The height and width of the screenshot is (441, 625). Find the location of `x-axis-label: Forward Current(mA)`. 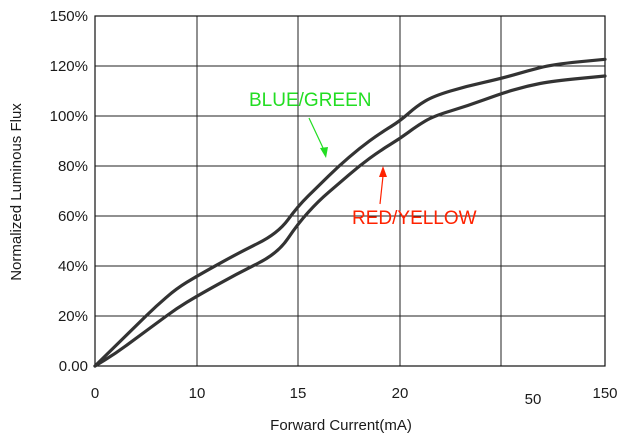

x-axis-label: Forward Current(mA) is located at coordinates (341, 425).